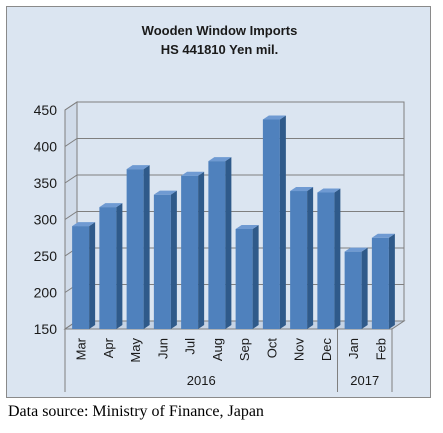  Describe the element at coordinates (271, 348) in the screenshot. I see `x-tick-label: Oct` at that location.